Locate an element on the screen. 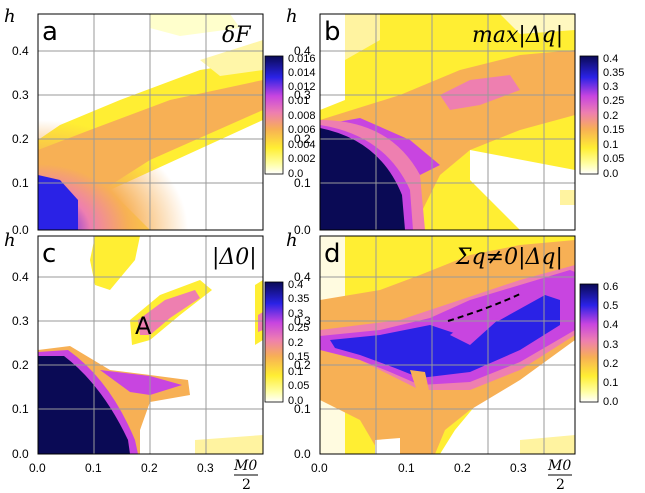 Image resolution: width=645 pixels, height=493 pixels. panel-c-x-ticks: 0.0 0.1 0.2 0.3 is located at coordinates (121, 468).